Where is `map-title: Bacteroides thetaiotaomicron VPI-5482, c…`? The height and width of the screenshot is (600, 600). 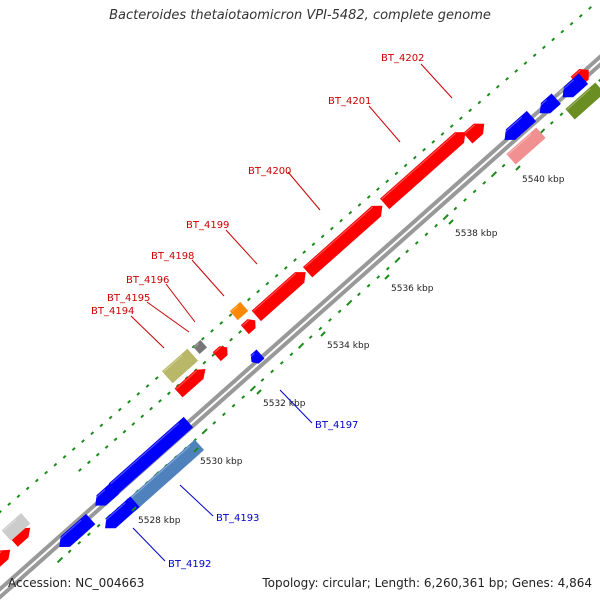 map-title: Bacteroides thetaiotaomicron VPI-5482, c… is located at coordinates (300, 15).